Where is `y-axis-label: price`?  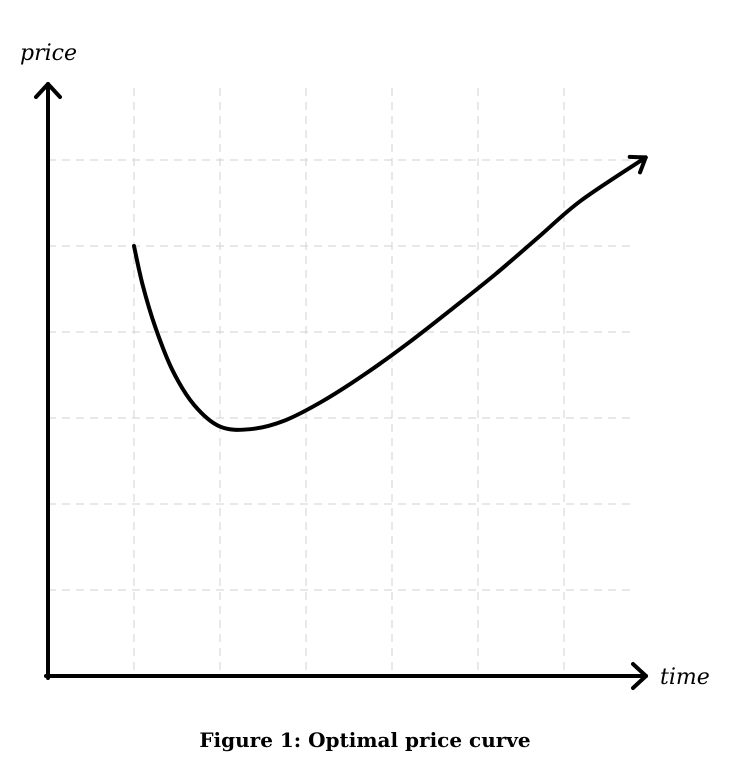
y-axis-label: price is located at coordinates (48, 53).